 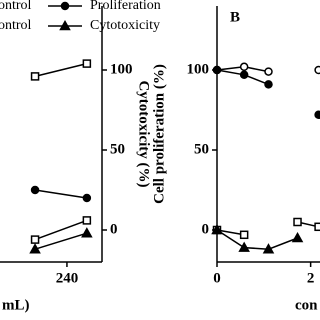 I want to click on x-tick-label: 0, so click(x=217, y=278).